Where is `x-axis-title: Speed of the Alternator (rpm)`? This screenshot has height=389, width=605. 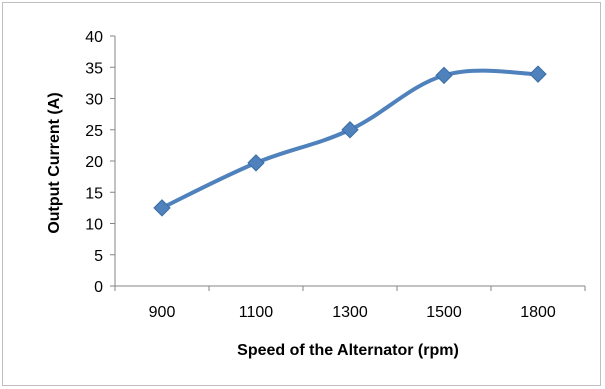 x-axis-title: Speed of the Alternator (rpm) is located at coordinates (348, 350).